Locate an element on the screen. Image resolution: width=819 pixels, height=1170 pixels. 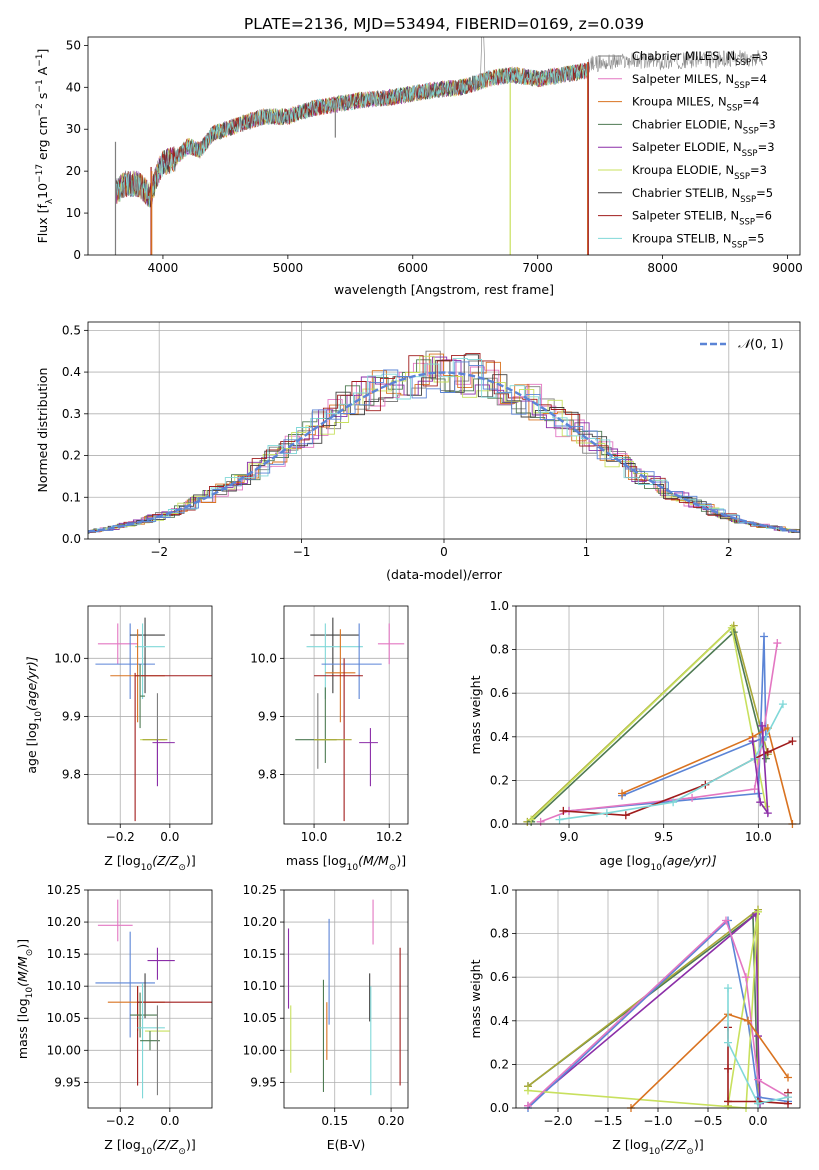
x-tick-label: 0.0 is located at coordinates (169, 1121).